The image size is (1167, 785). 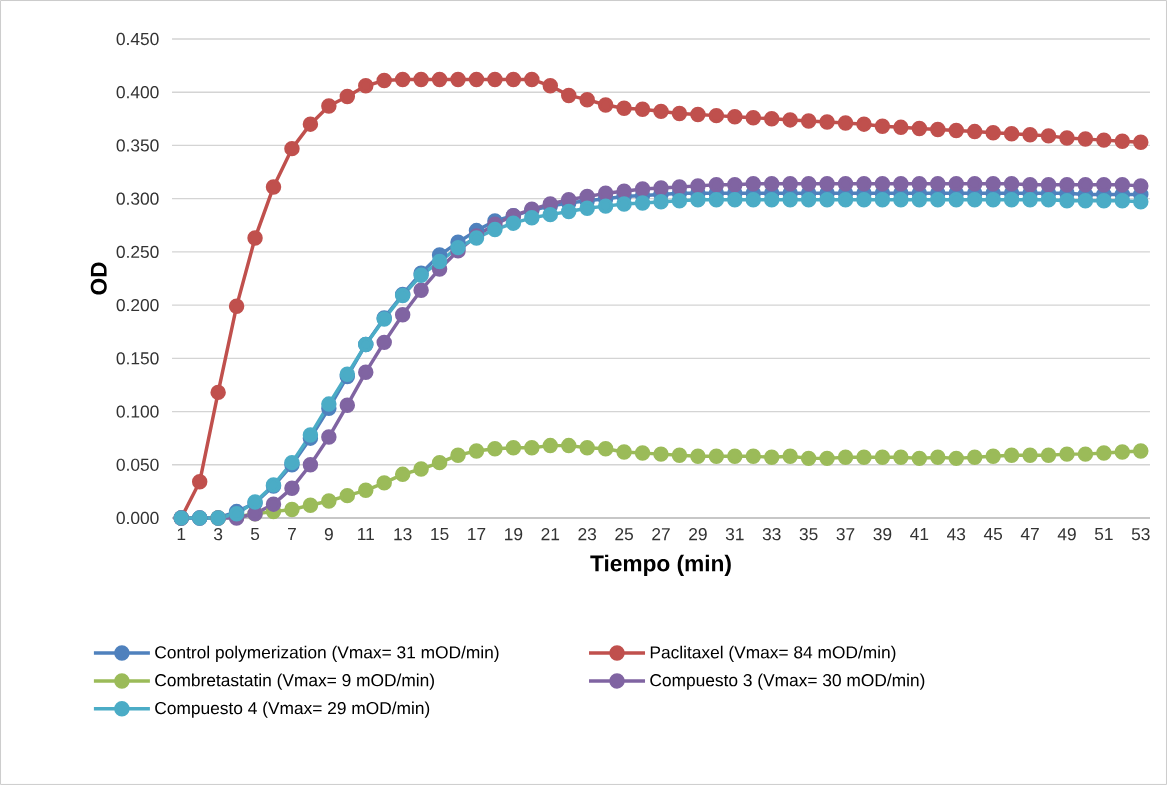 I want to click on legend-label: Compuesto 4 (Vmax= 29 mOD/min), so click(x=292, y=709).